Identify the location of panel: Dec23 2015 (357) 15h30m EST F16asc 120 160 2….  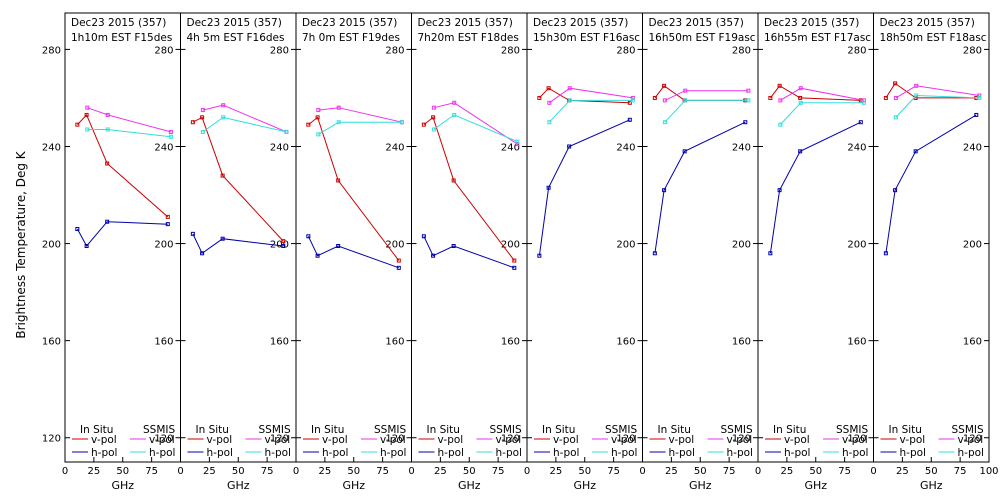
(583, 252).